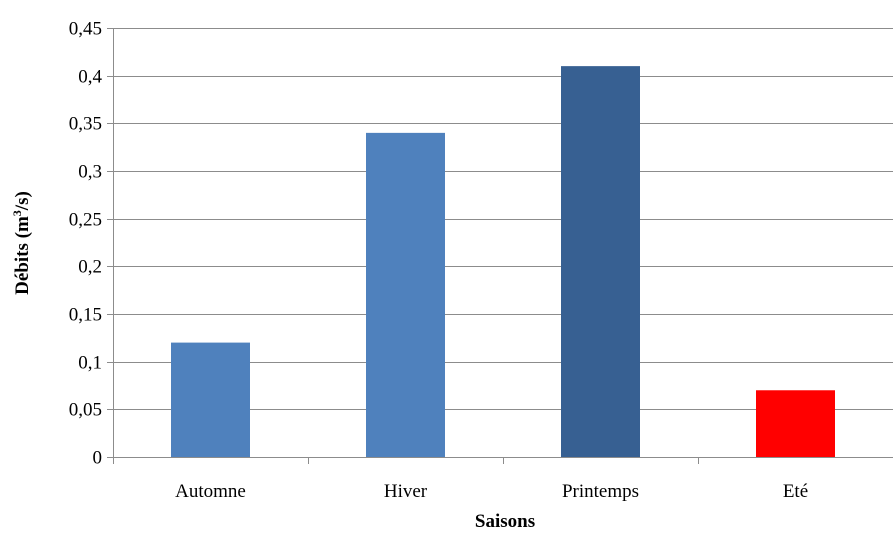 The height and width of the screenshot is (541, 893). What do you see at coordinates (505, 521) in the screenshot?
I see `x-axis-title: Saisons` at bounding box center [505, 521].